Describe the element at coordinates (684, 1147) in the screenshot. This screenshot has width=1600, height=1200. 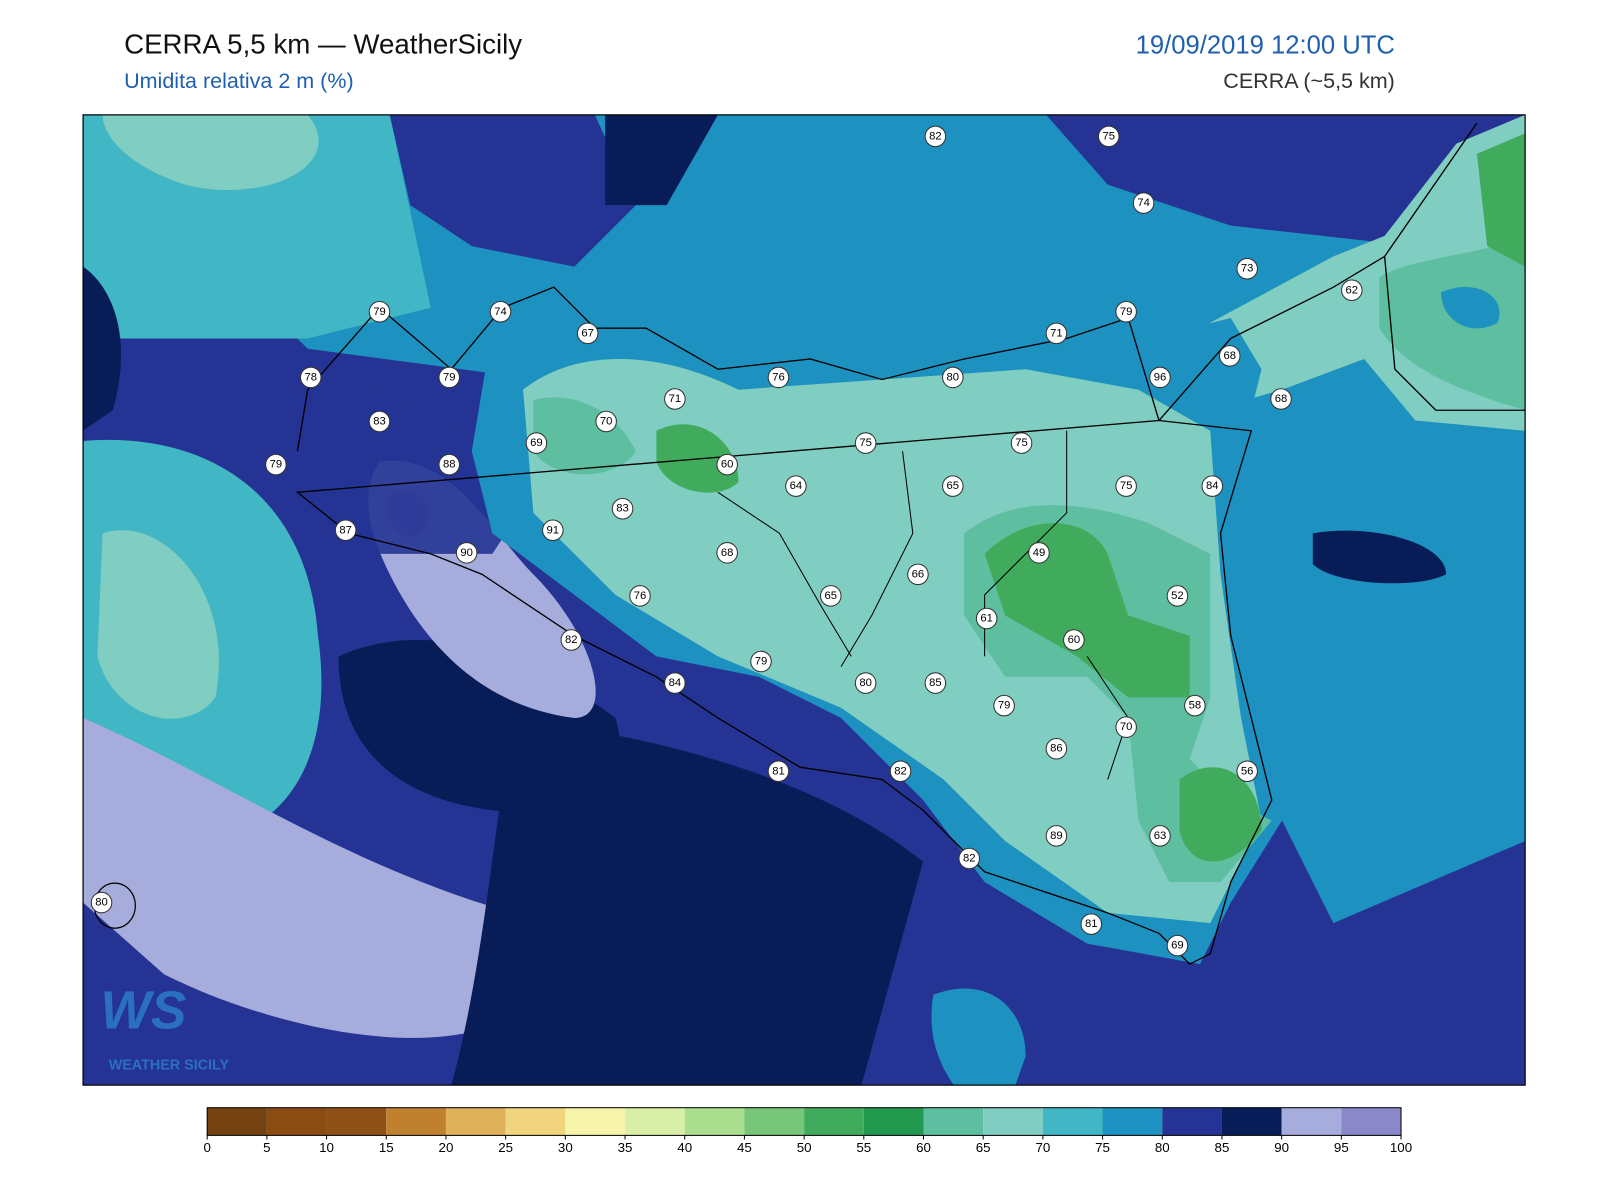
I see `colorbar-tick-label: 40` at that location.